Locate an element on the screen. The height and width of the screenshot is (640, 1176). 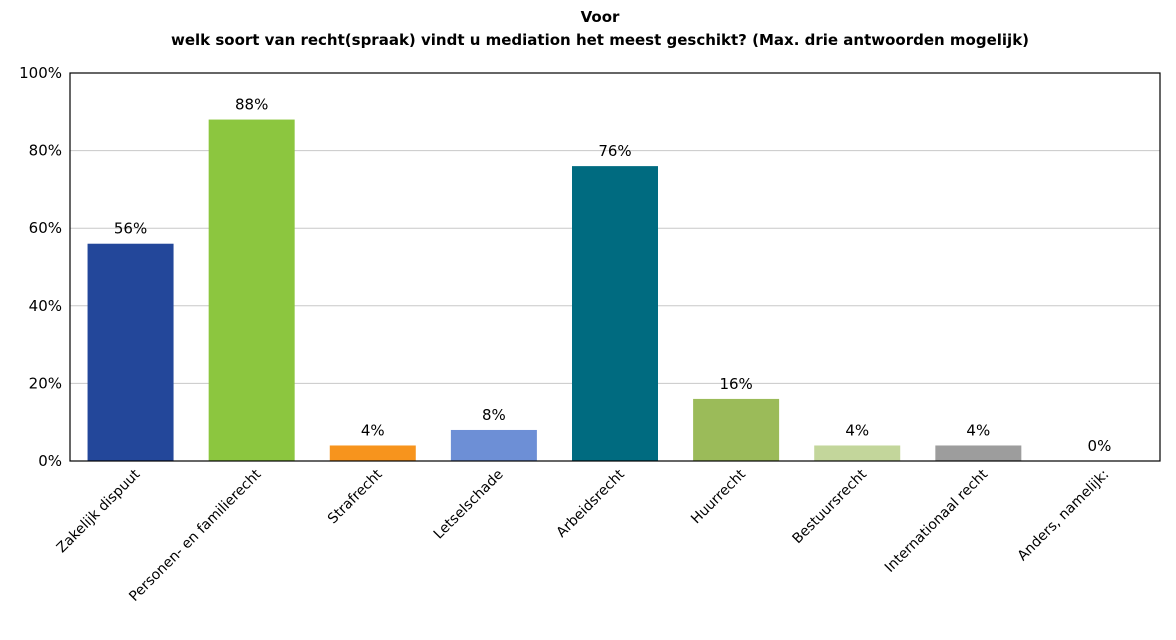
x-tick-label: Strafrecht is located at coordinates (355, 496).